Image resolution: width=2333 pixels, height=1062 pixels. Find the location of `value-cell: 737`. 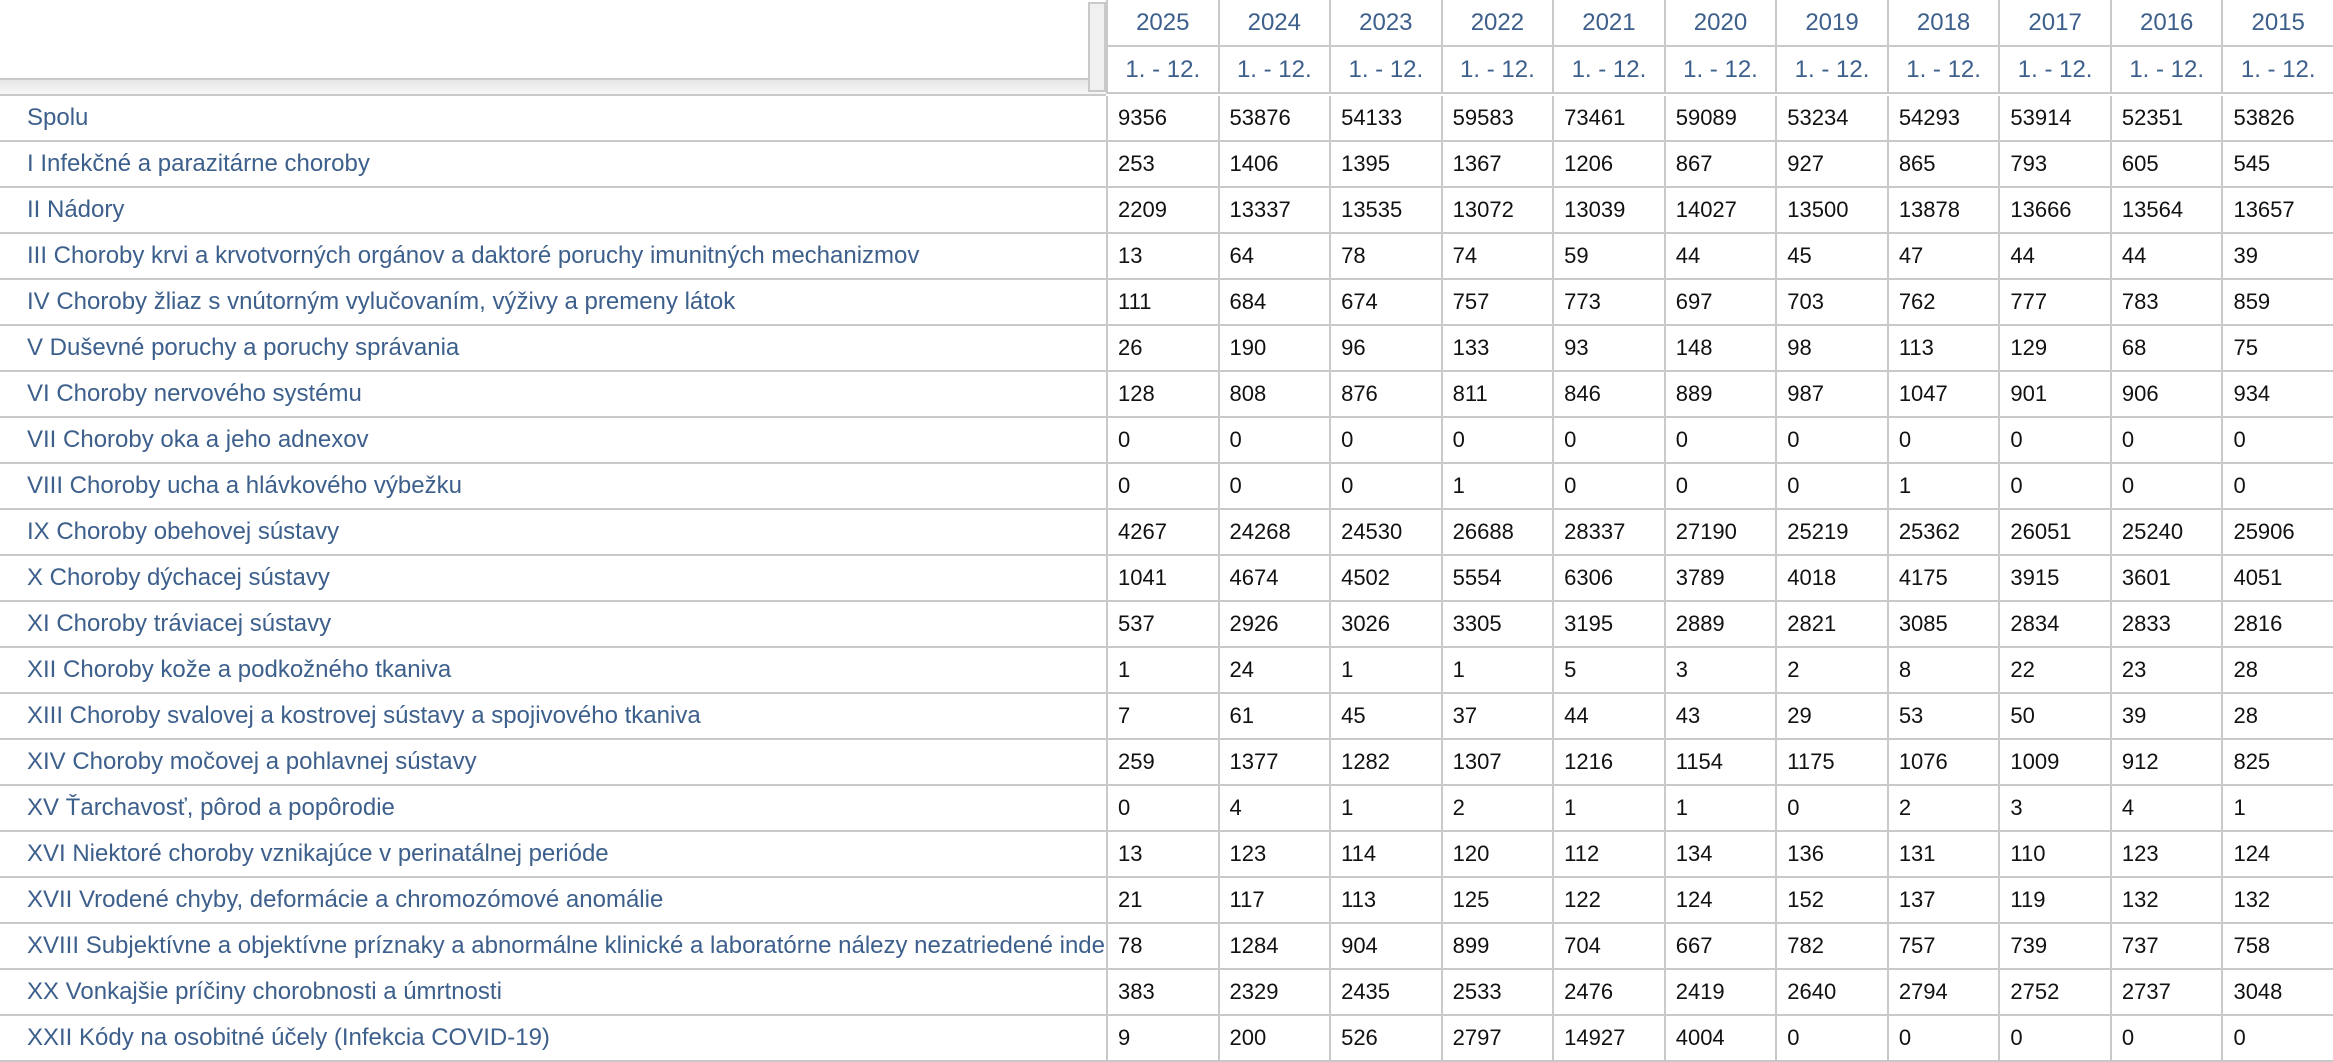

value-cell: 737 is located at coordinates (2165, 947).